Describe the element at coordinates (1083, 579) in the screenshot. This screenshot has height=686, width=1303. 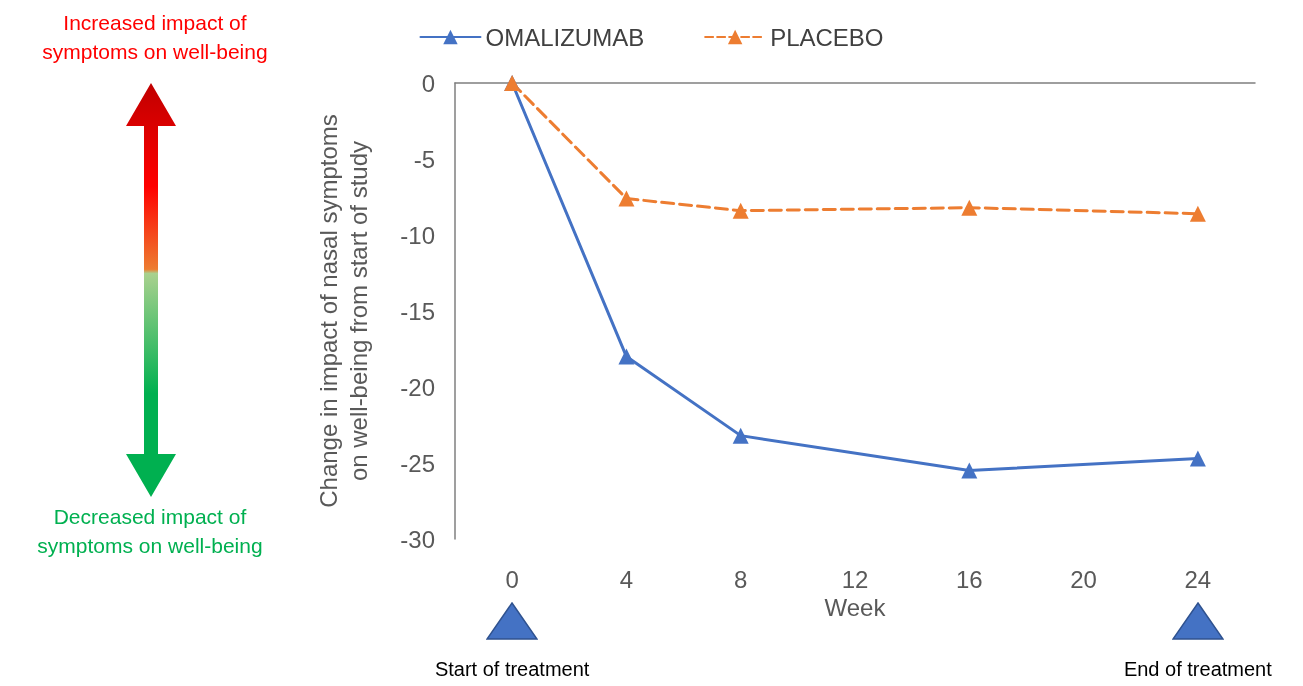
I see `x-tick-label: 20` at that location.